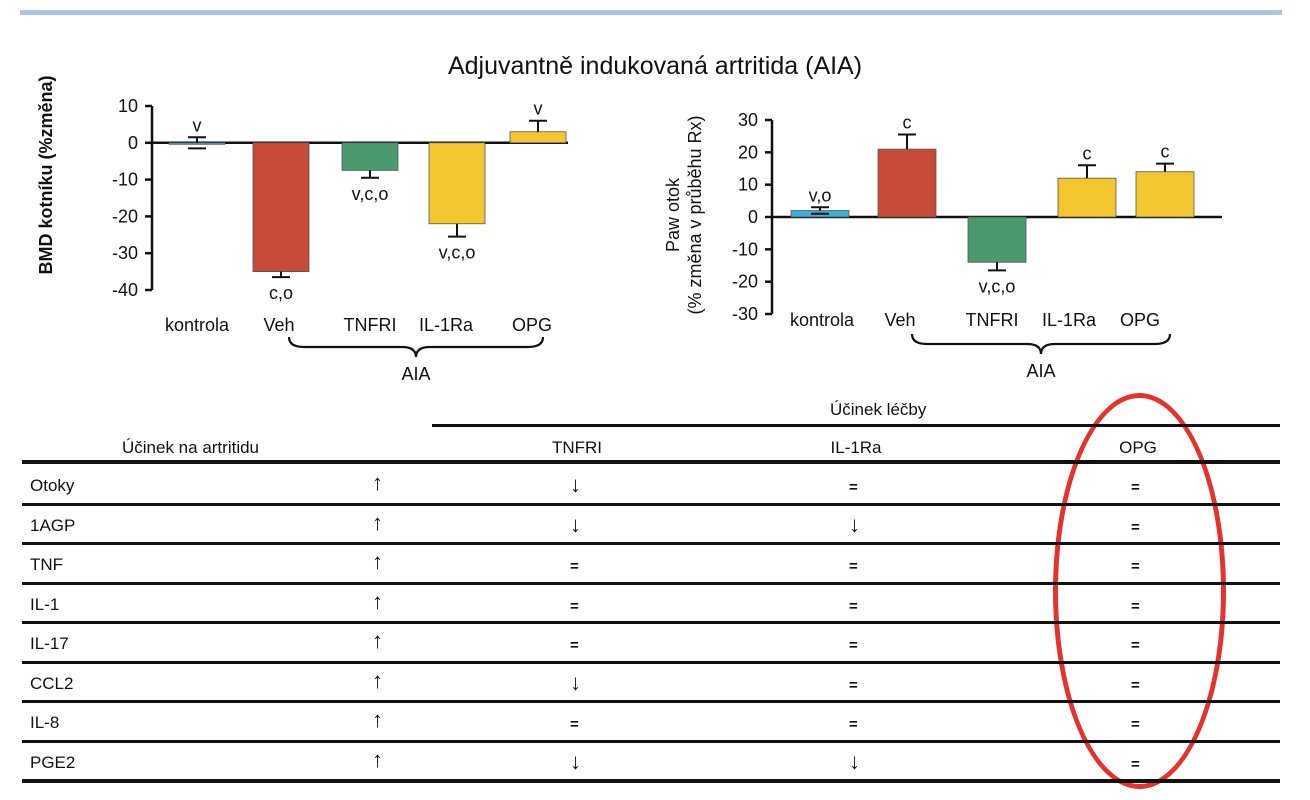 This screenshot has height=800, width=1310. I want to click on y-axis-label: Paw otok (% změna v průběhu Rx), so click(684, 214).